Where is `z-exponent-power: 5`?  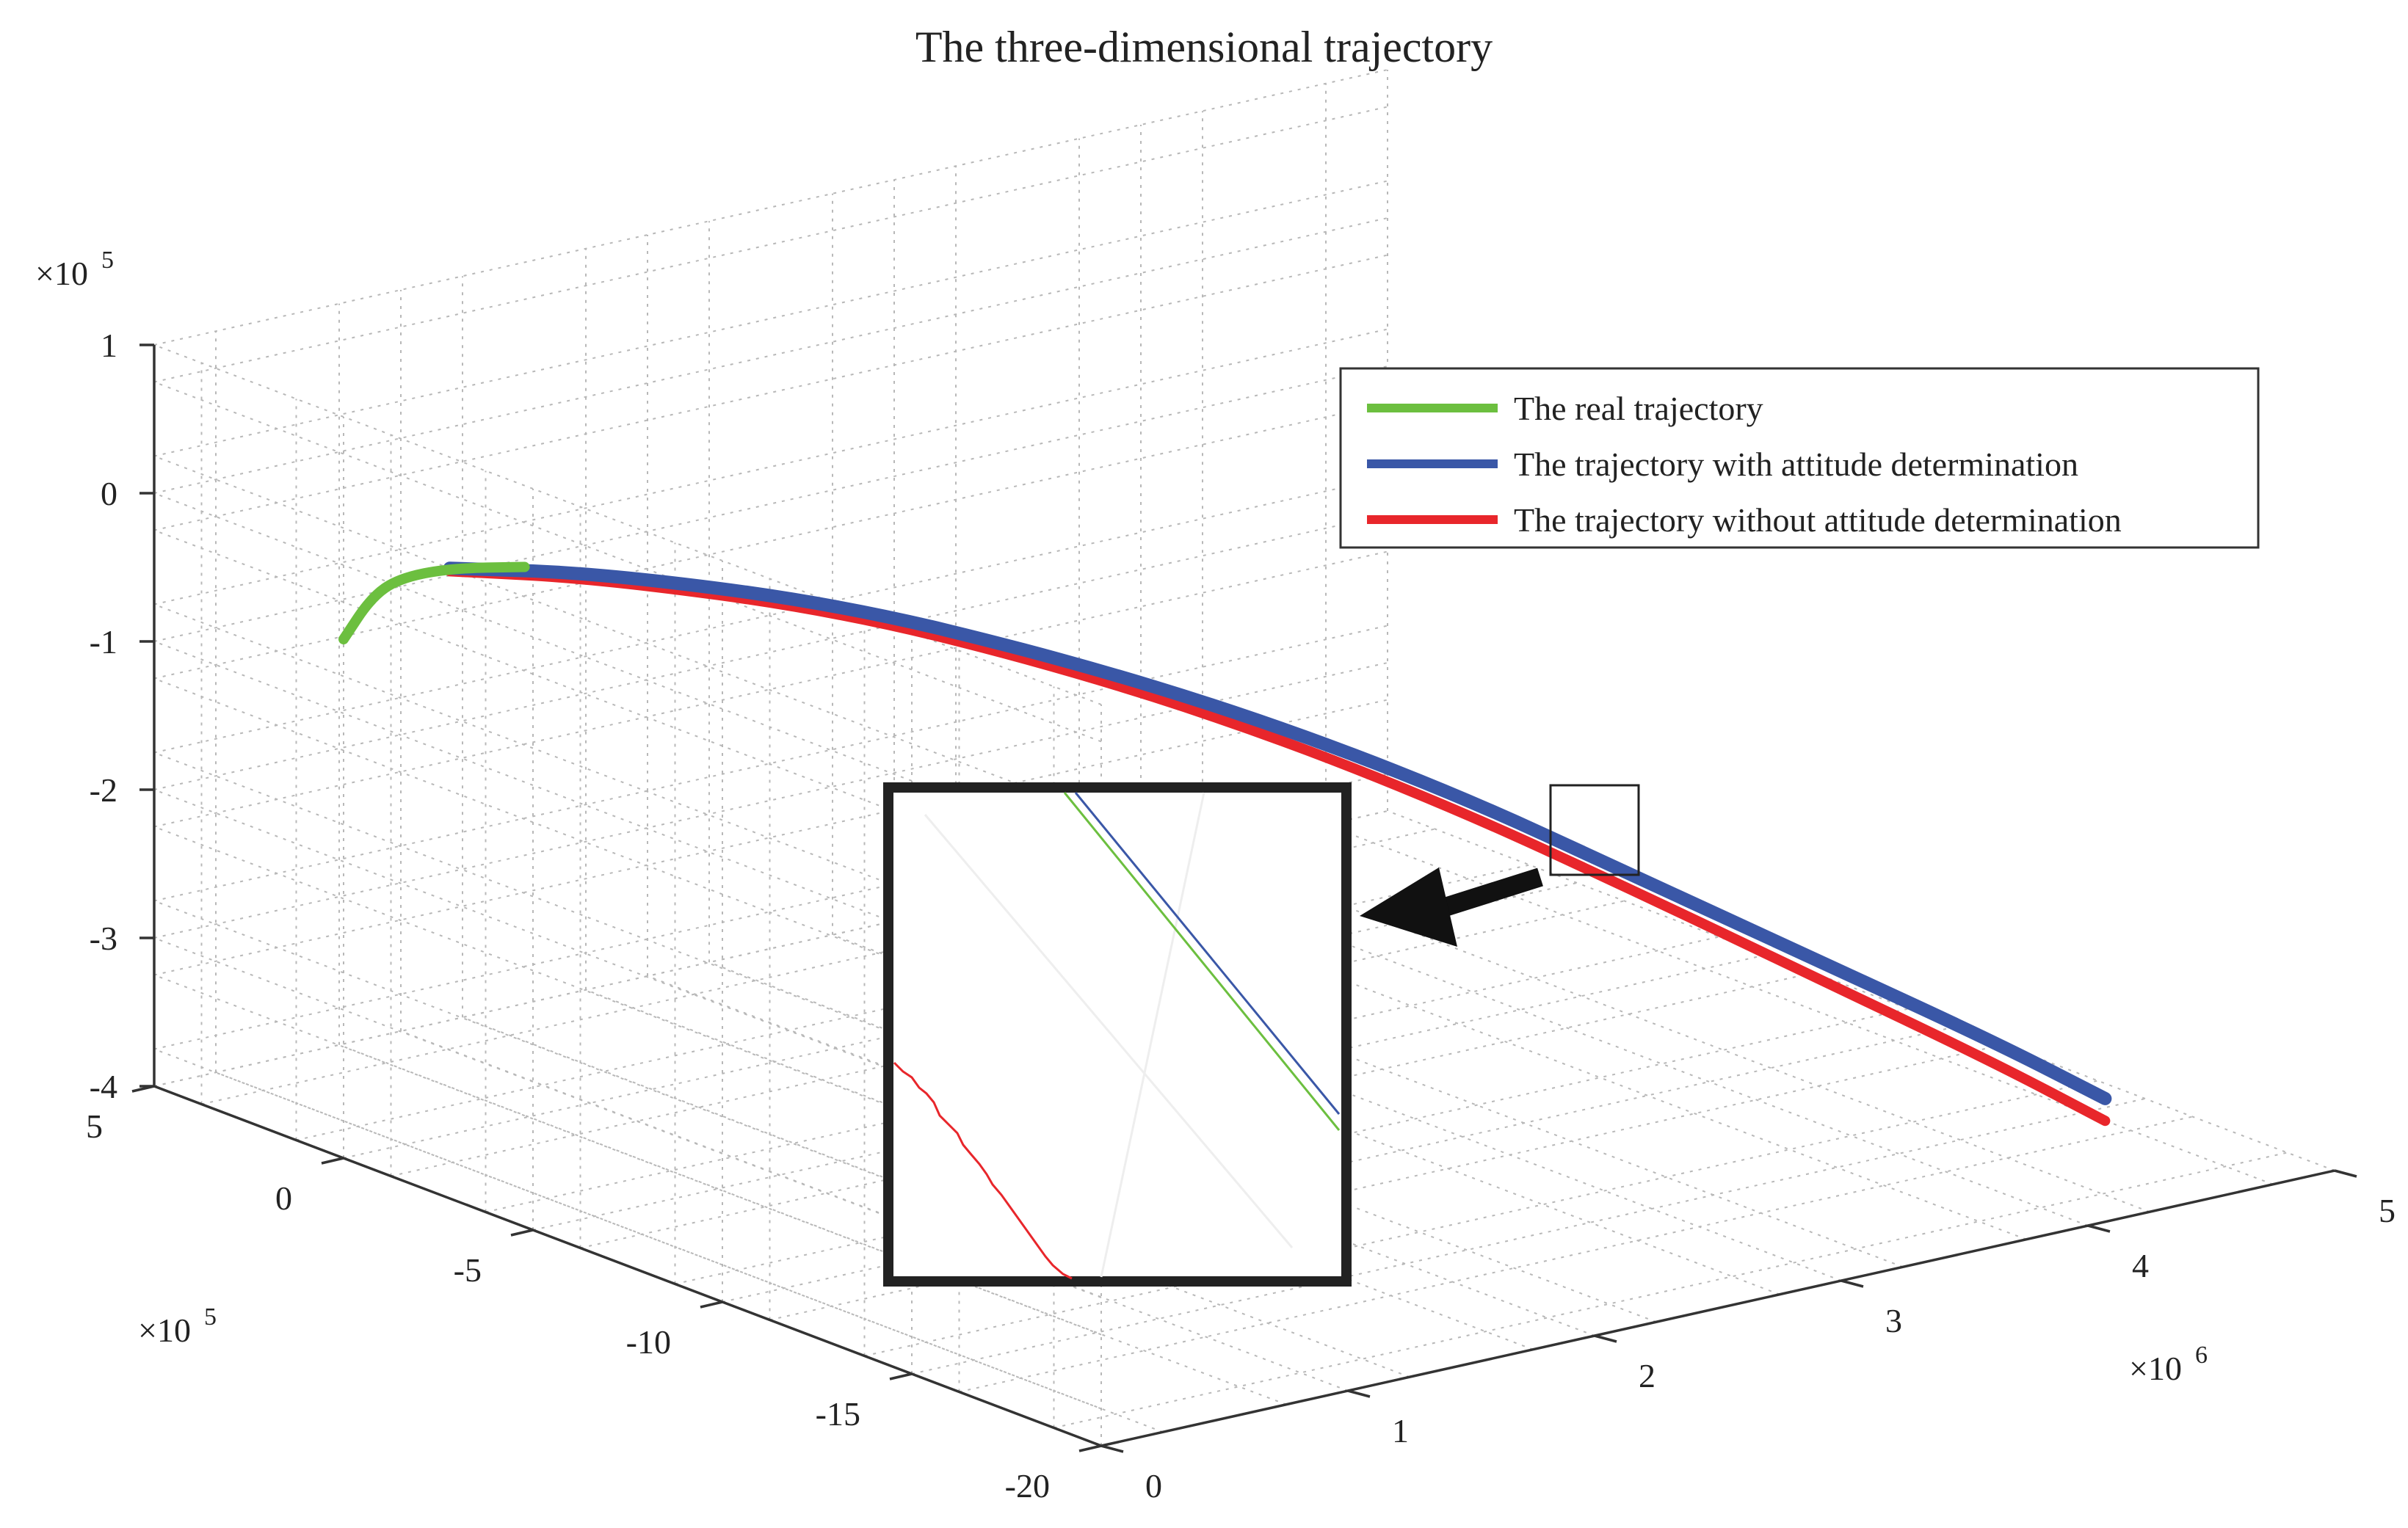 z-exponent-power: 5 is located at coordinates (108, 260).